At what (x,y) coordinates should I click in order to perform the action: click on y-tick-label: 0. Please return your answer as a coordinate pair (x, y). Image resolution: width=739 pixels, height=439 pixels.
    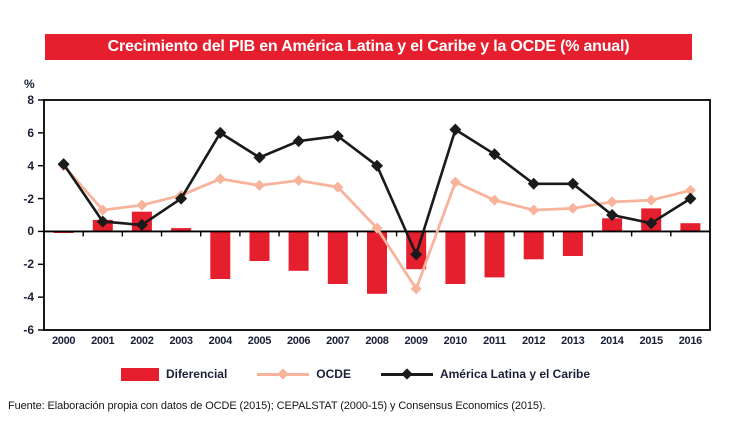
    Looking at the image, I should click on (30, 231).